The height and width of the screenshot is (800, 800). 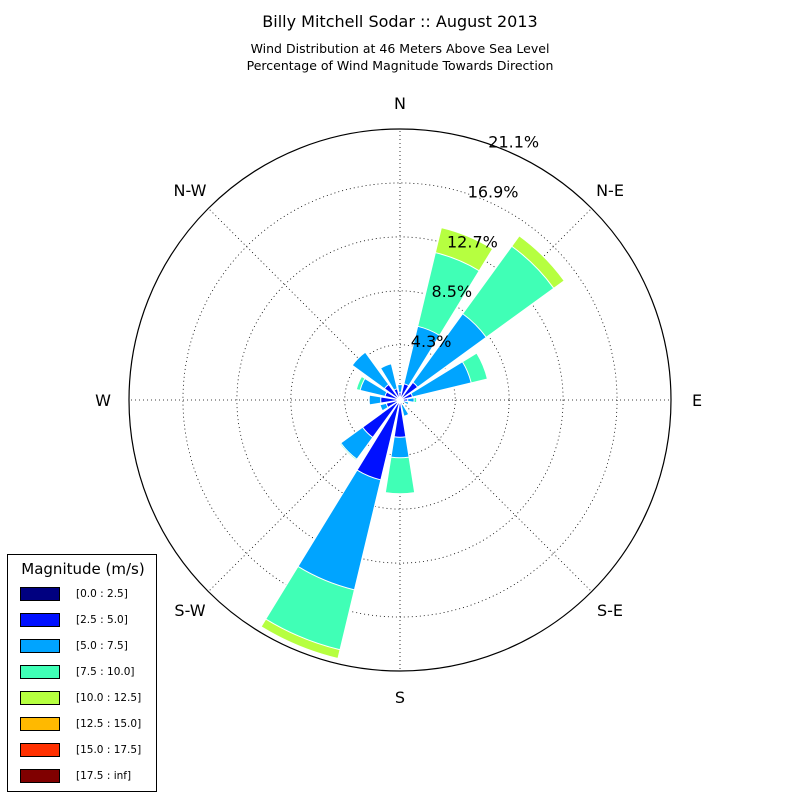 What do you see at coordinates (102, 620) in the screenshot?
I see `legend-label: [2.5 : 5.0]` at bounding box center [102, 620].